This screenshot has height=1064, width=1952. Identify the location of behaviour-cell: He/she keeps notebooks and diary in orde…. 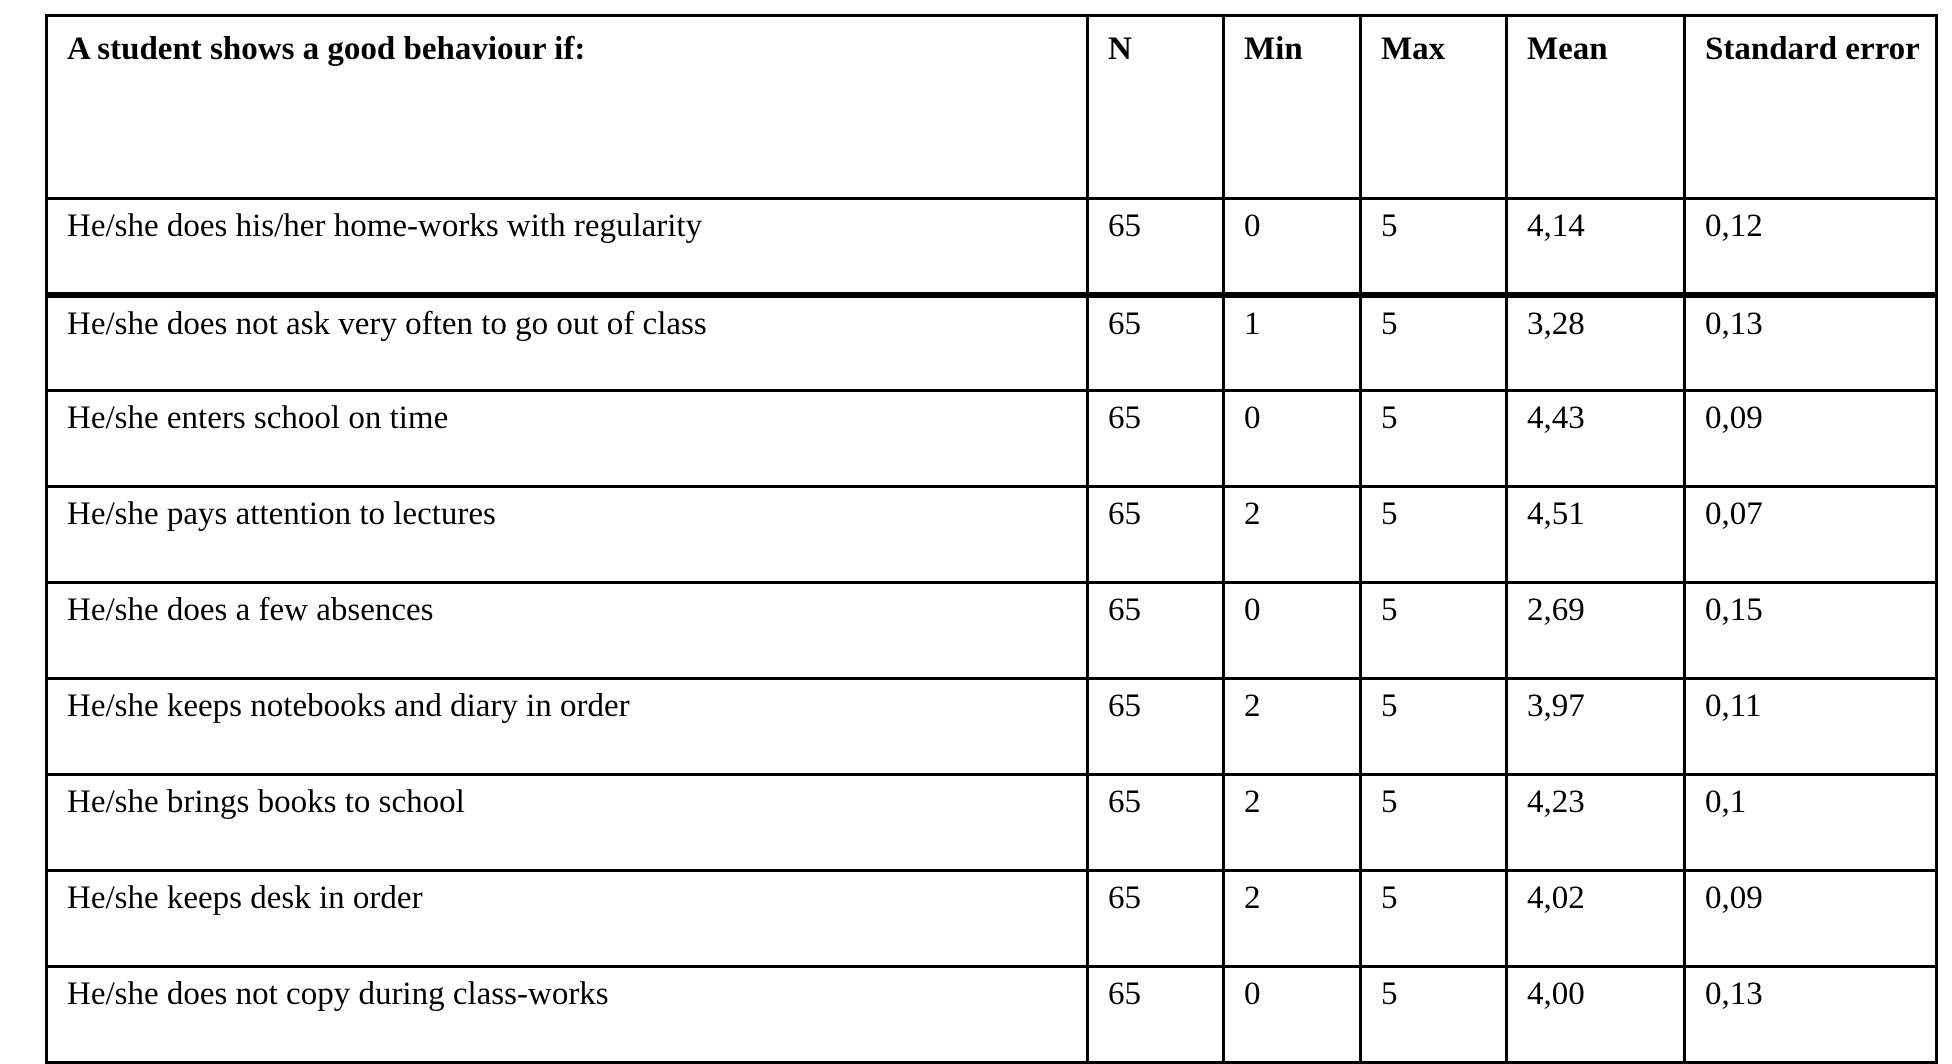
(567, 726).